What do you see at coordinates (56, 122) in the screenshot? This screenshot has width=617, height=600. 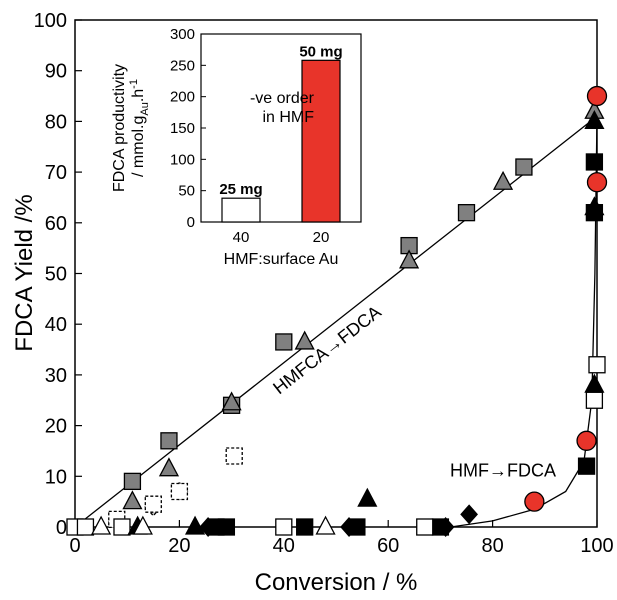 I see `y-tick-label: 80` at bounding box center [56, 122].